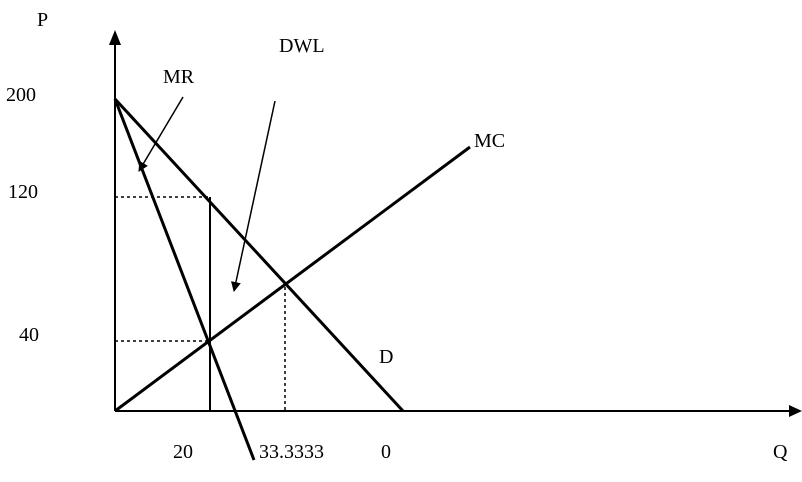  I want to click on d-label: D, so click(386, 357).